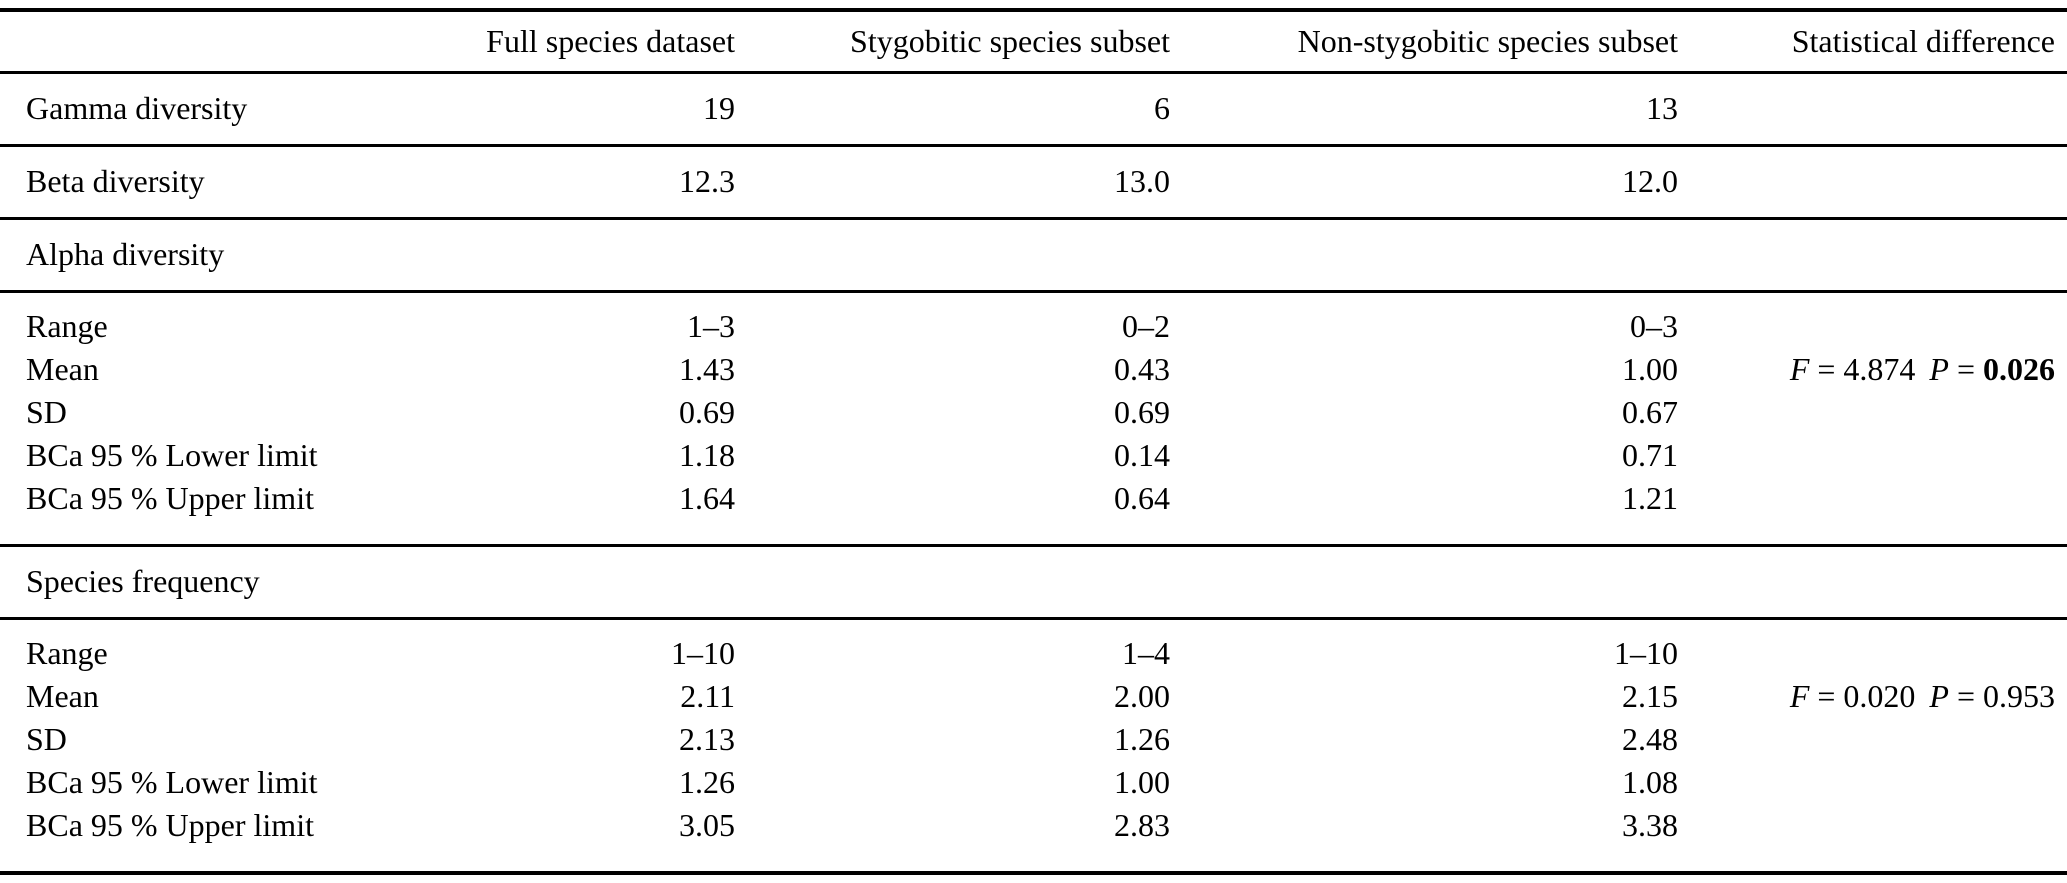 Image resolution: width=2067 pixels, height=883 pixels. I want to click on table-row: SD 0.69 0.69 0.67, so click(1033, 412).